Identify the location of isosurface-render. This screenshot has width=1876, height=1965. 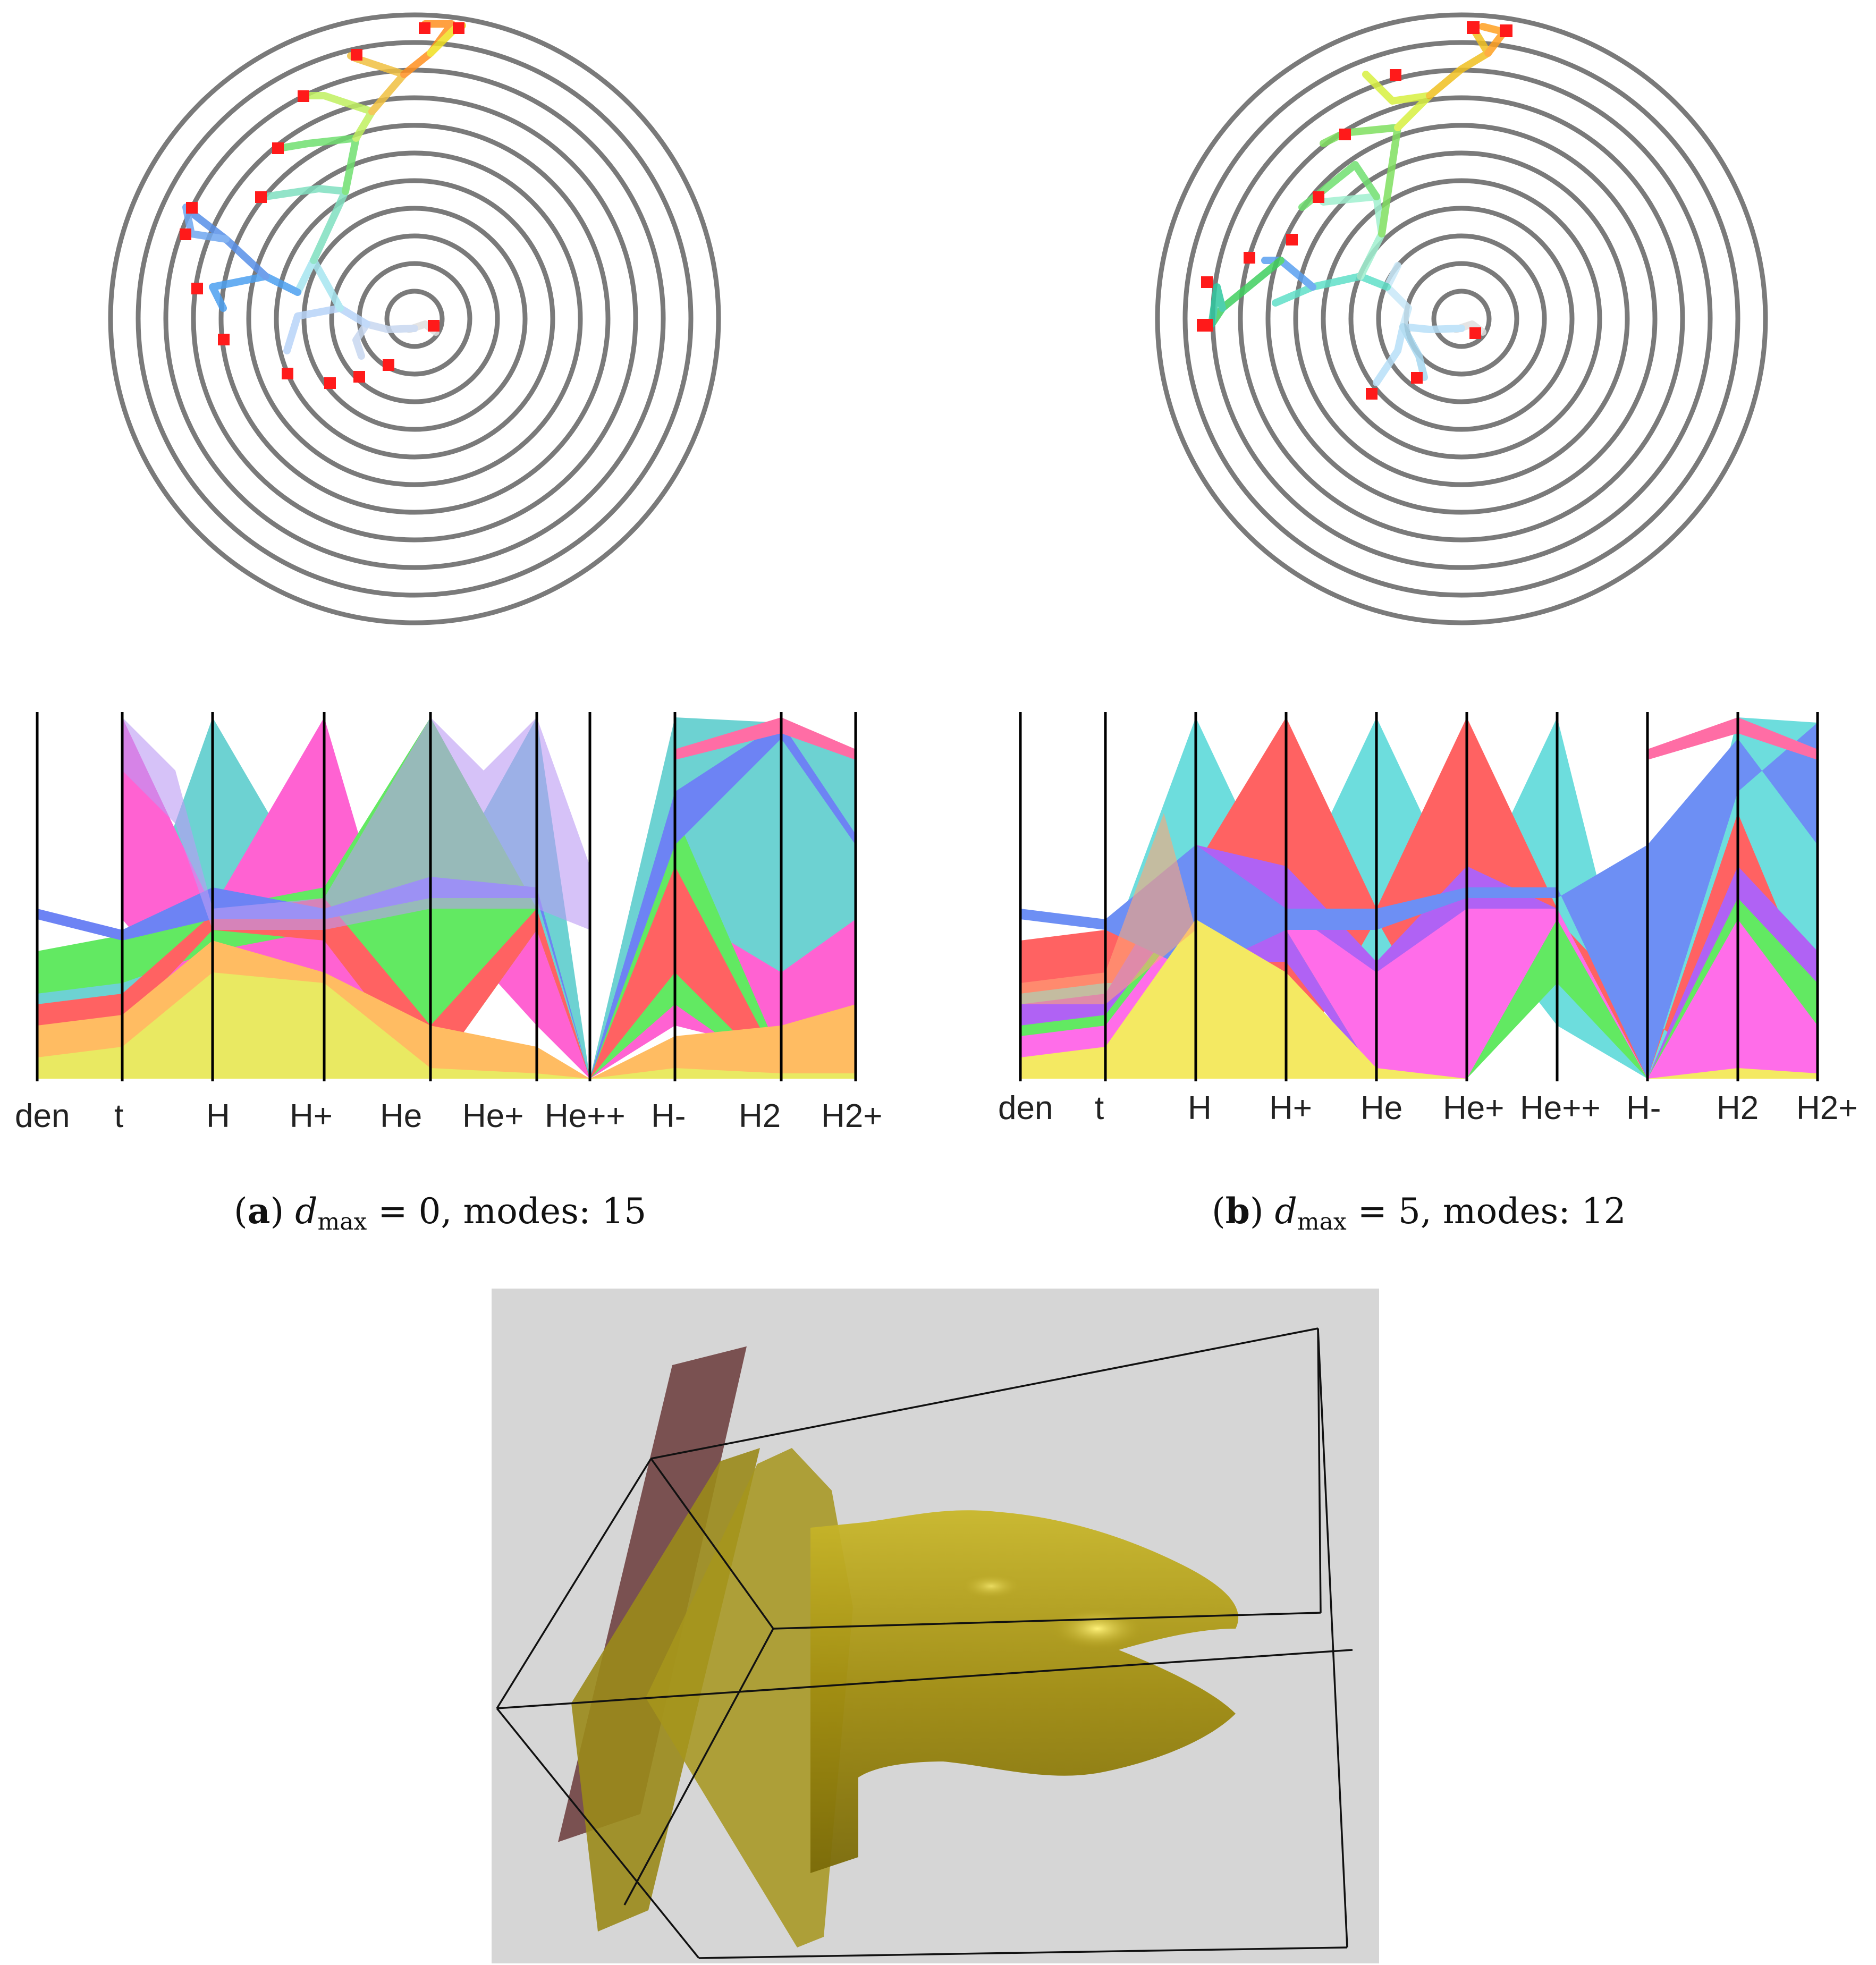
(924, 1643).